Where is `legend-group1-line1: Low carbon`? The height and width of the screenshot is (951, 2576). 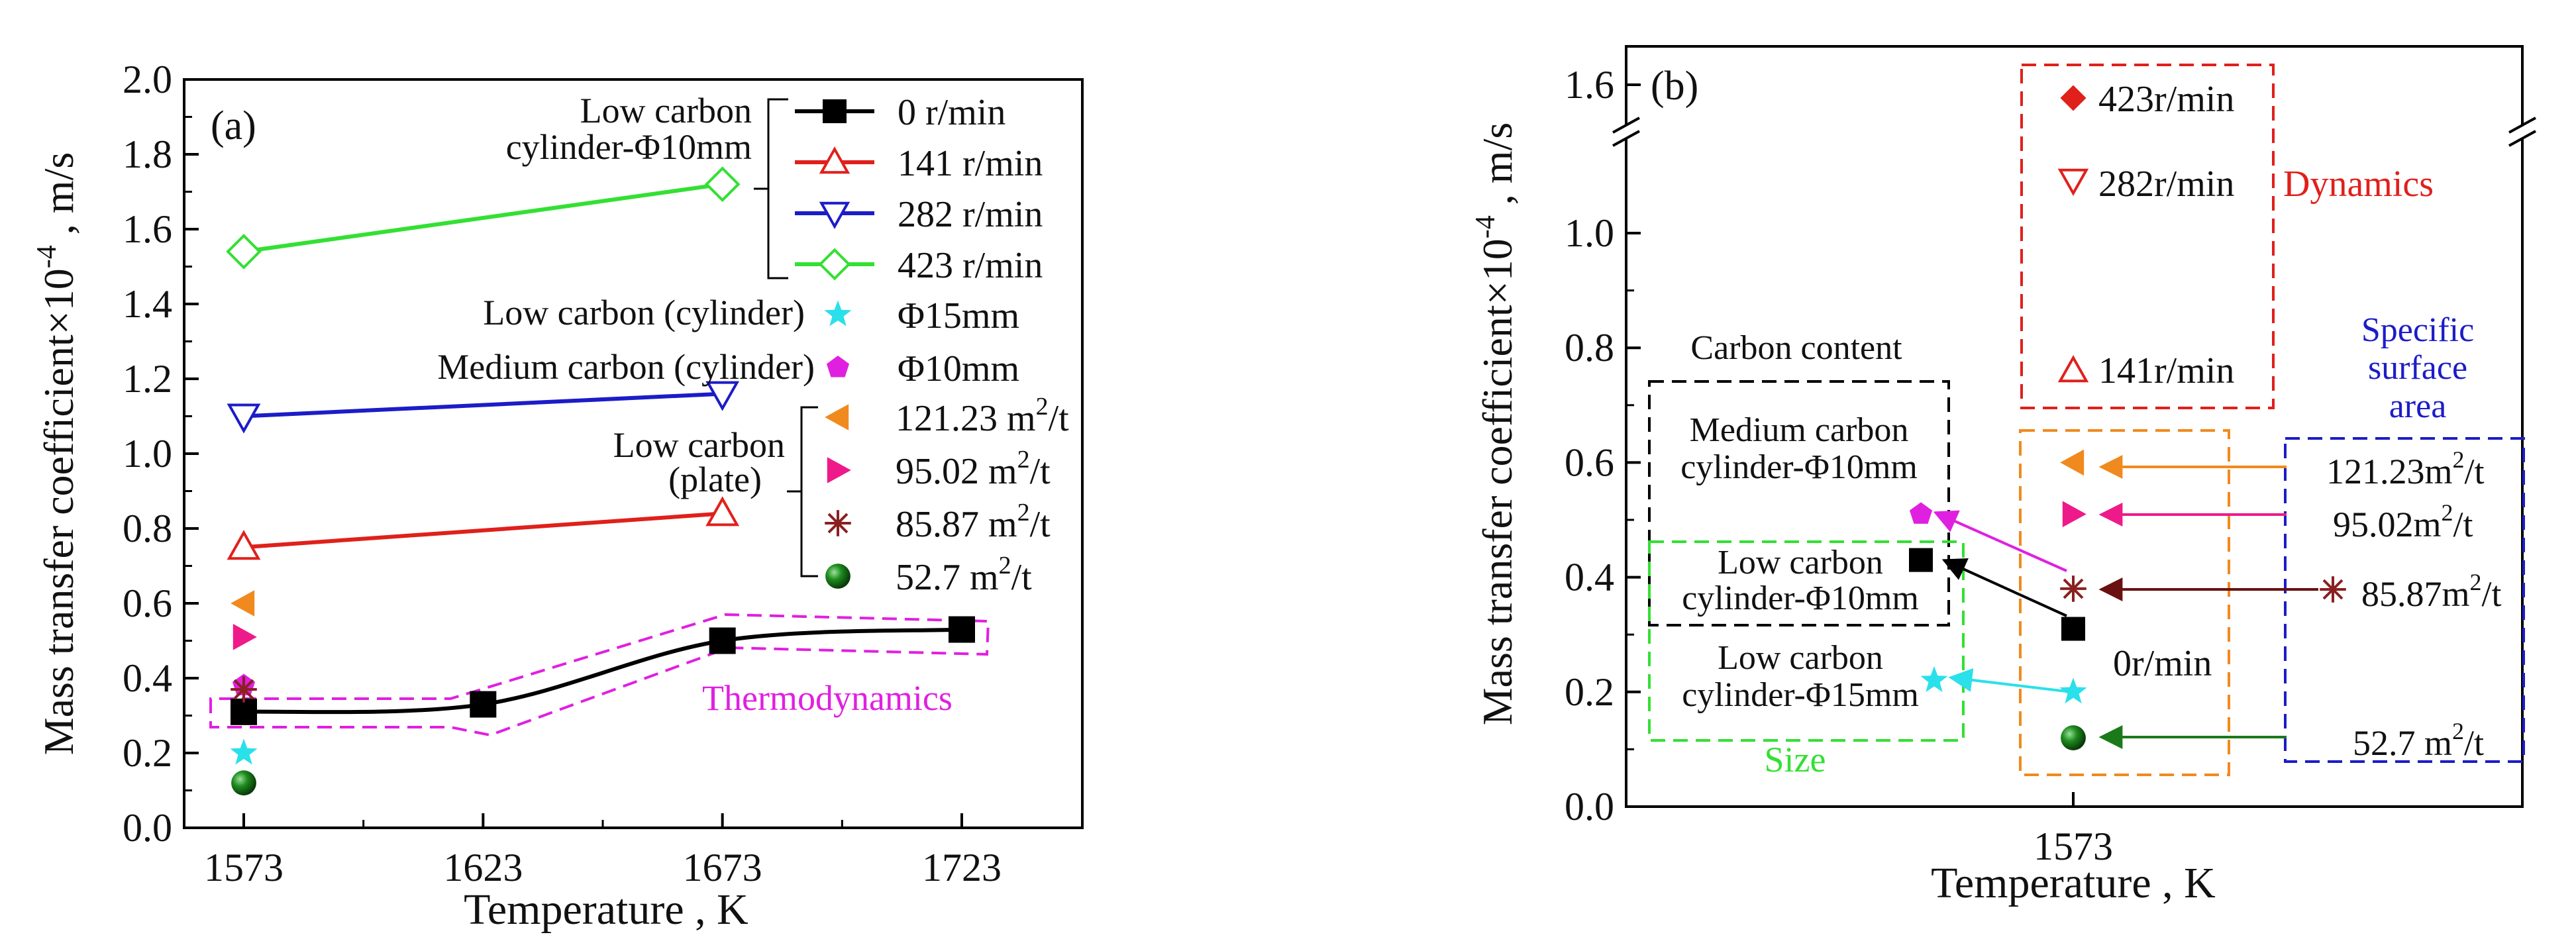
legend-group1-line1: Low carbon is located at coordinates (666, 110).